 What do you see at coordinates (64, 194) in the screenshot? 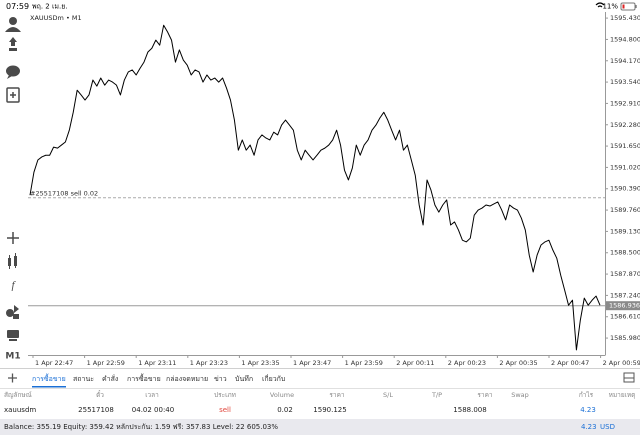
I see `order-line-label: #25517108 sell 0.02` at bounding box center [64, 194].